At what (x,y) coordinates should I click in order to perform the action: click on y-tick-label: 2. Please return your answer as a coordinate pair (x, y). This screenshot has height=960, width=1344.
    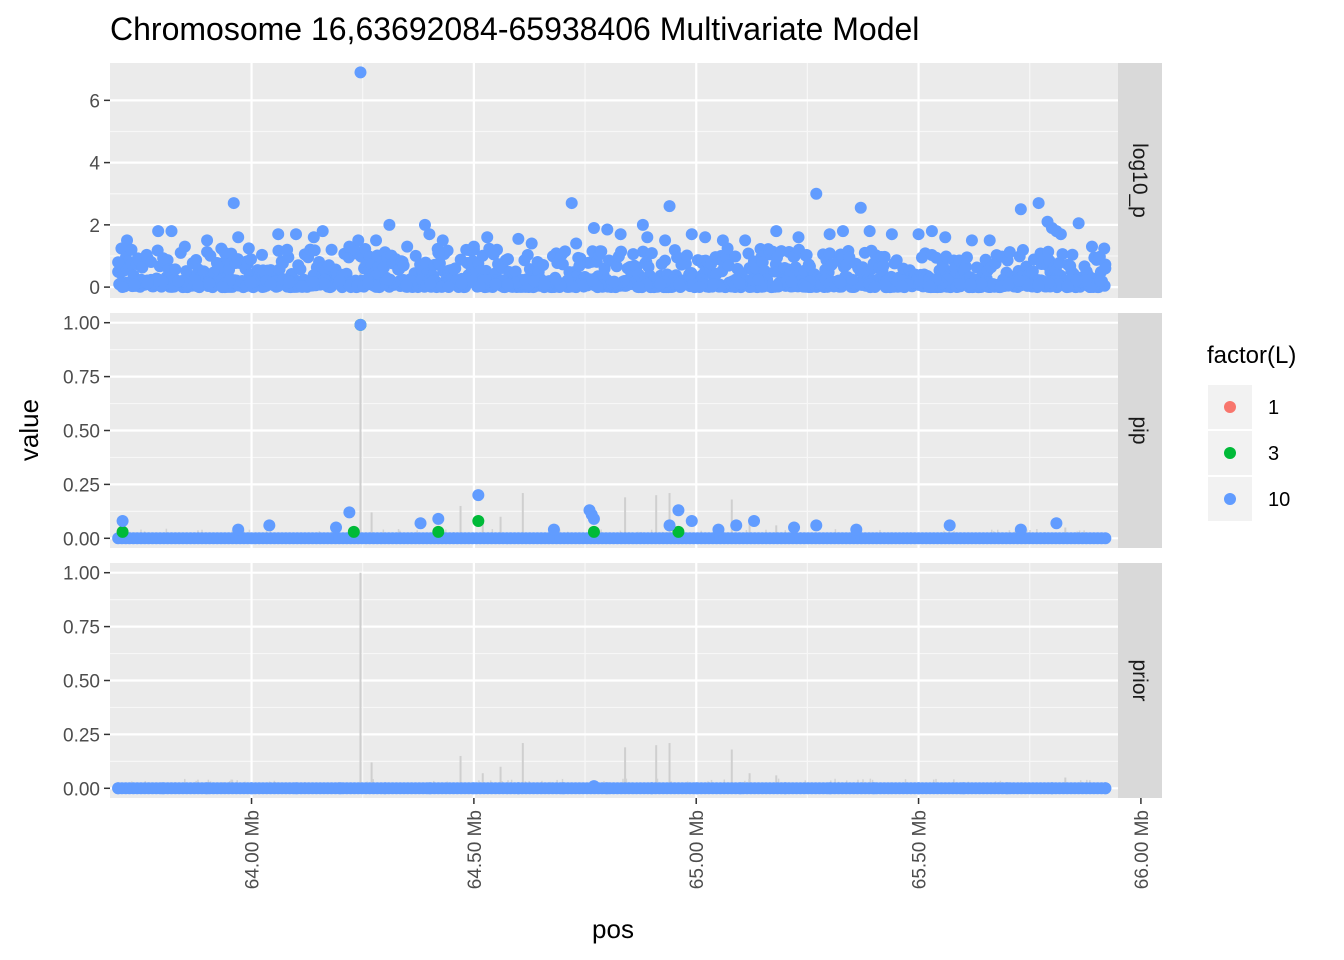
    Looking at the image, I should click on (94, 226).